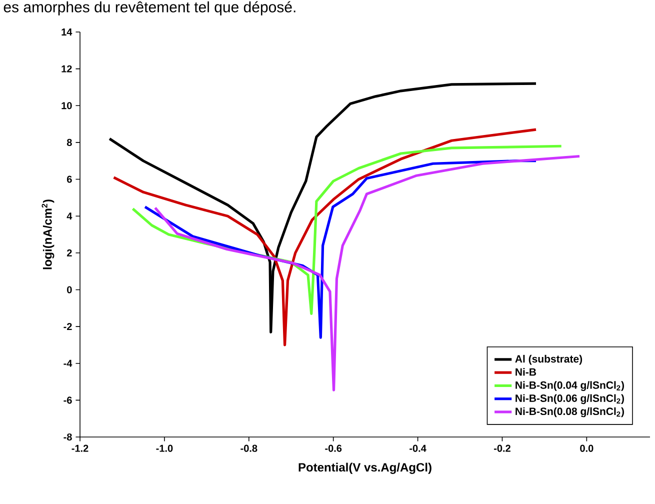 Image resolution: width=655 pixels, height=504 pixels. I want to click on y-tick-label: 8, so click(69, 142).